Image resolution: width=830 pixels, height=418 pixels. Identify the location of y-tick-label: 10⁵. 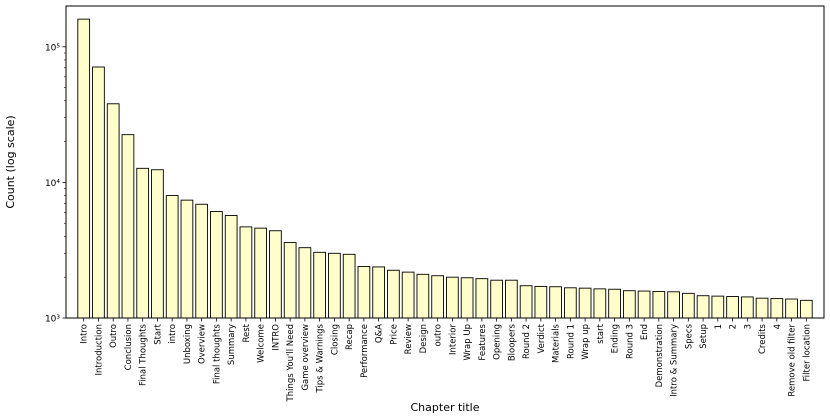
(52, 48).